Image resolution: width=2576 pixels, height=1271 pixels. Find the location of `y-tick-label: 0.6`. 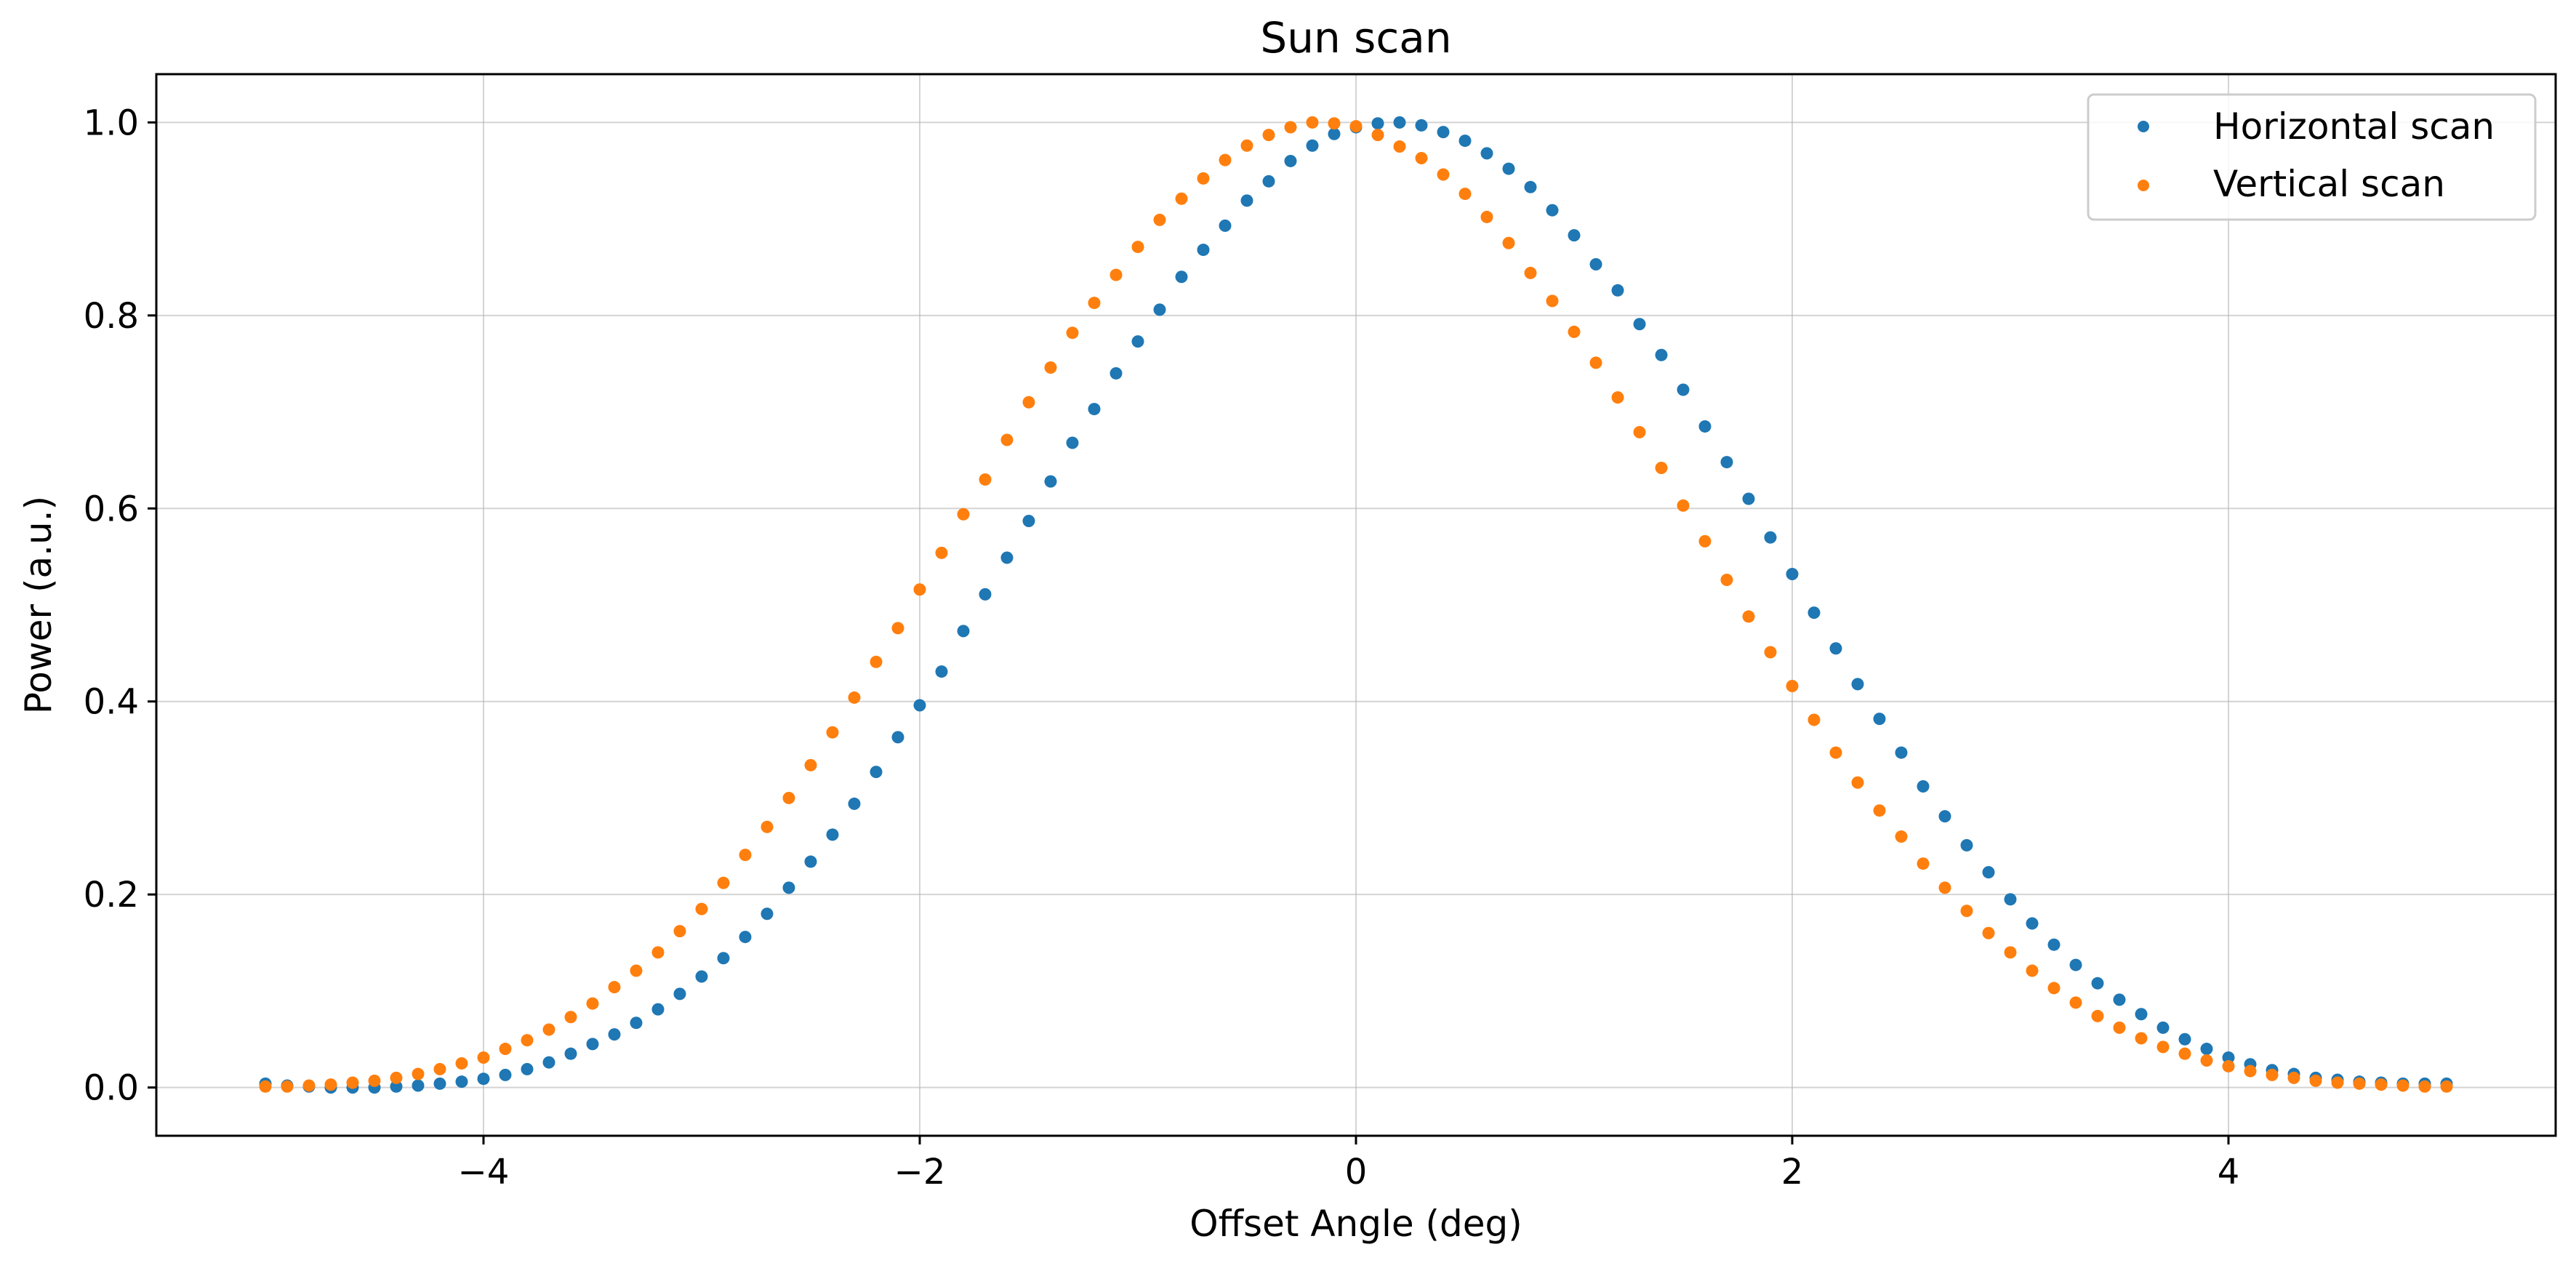

y-tick-label: 0.6 is located at coordinates (112, 509).